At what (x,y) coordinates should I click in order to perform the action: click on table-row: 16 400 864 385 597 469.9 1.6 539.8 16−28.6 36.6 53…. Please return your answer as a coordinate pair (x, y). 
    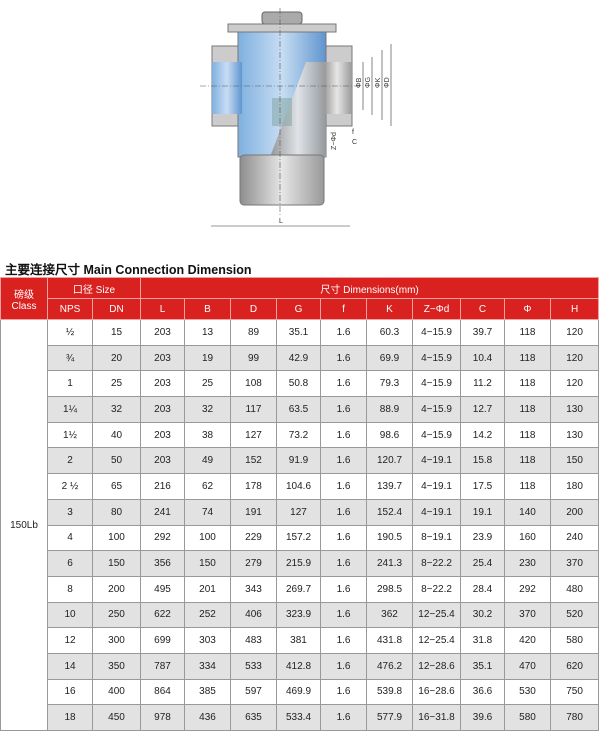
    Looking at the image, I should click on (300, 692).